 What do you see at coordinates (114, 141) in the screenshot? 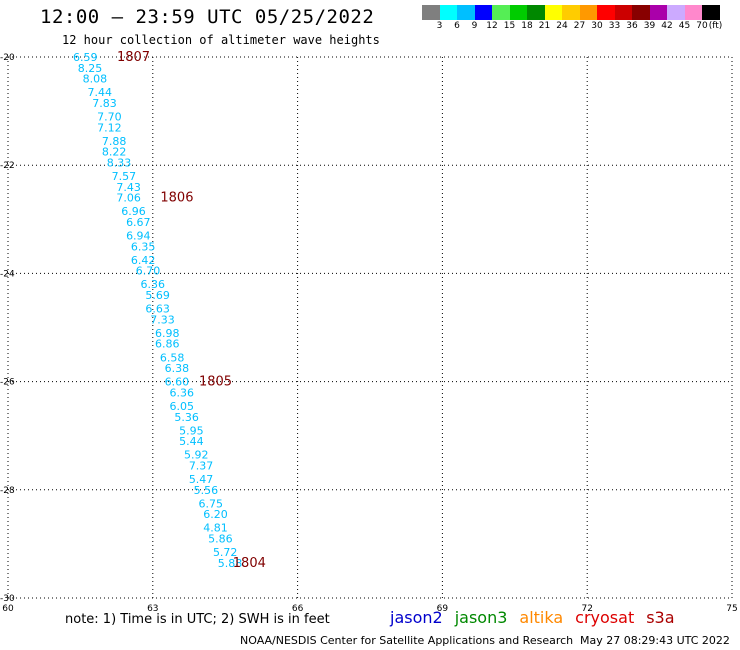
I see `swh-value-label: 7.88` at bounding box center [114, 141].